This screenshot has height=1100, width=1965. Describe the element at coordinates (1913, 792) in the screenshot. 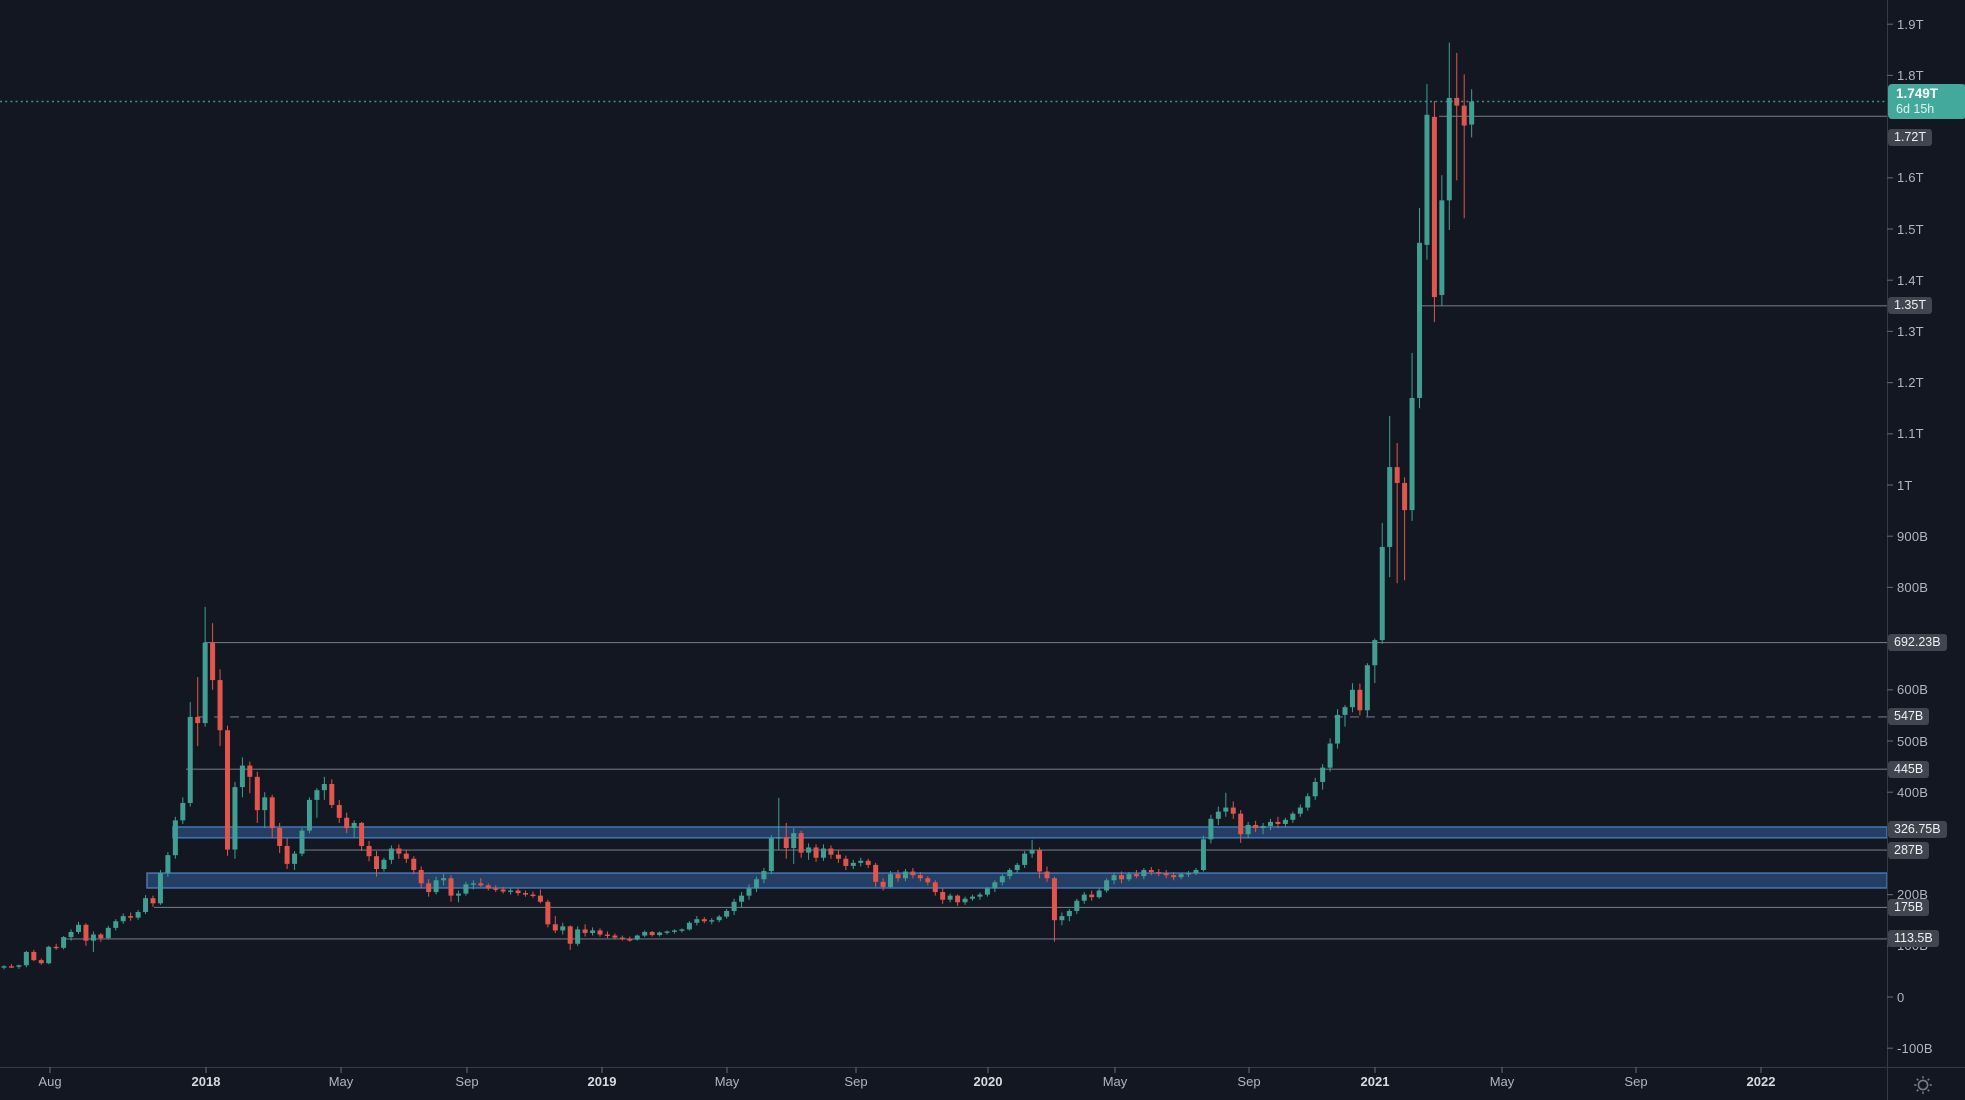

I see `price-axis-label: 400B` at that location.